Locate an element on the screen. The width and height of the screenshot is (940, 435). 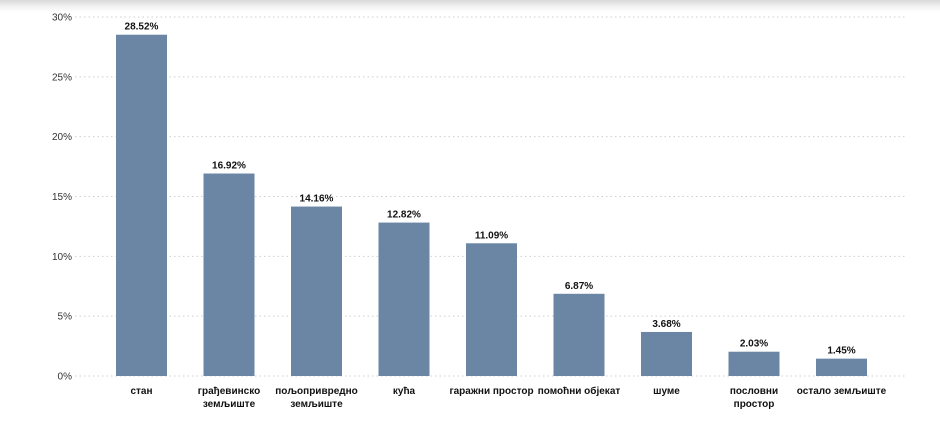
x-tick-label: кућа is located at coordinates (404, 391).